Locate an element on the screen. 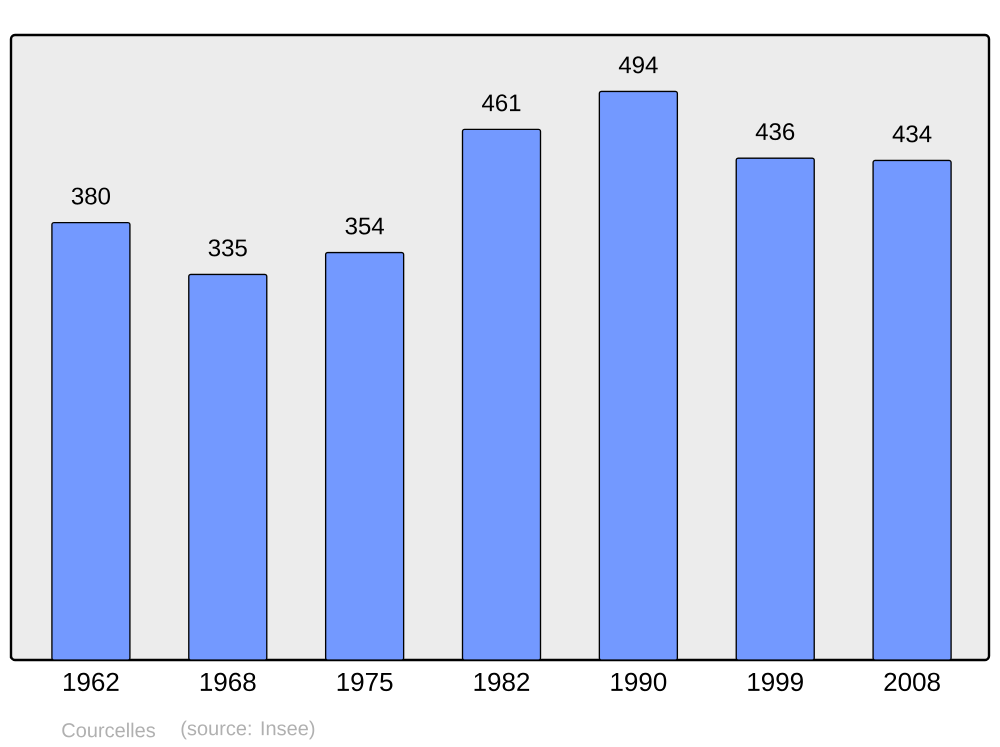 Image resolution: width=1000 pixels, height=747 pixels. text: (source: Insee) is located at coordinates (248, 730).